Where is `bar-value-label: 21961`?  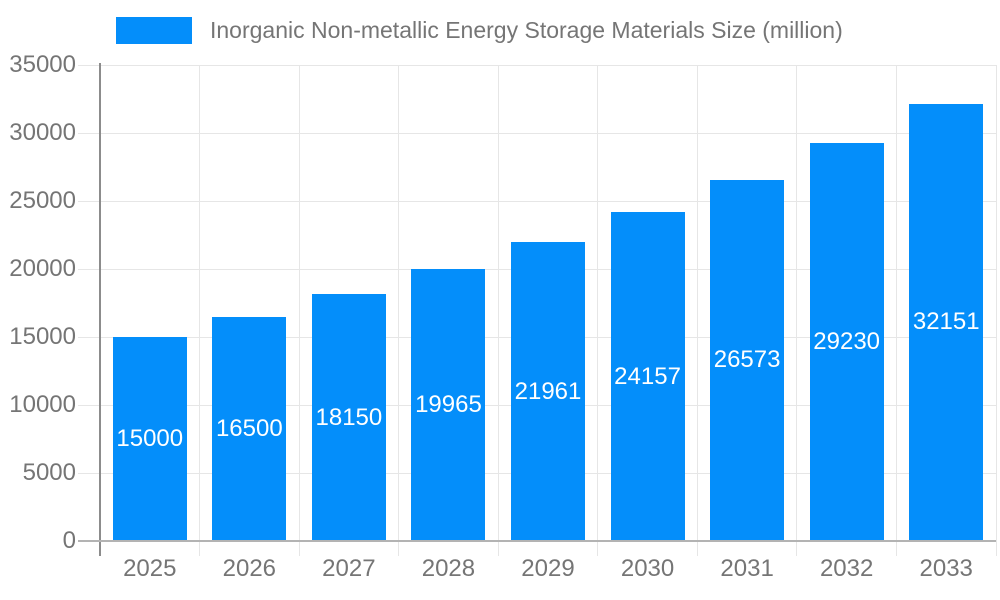 bar-value-label: 21961 is located at coordinates (548, 391).